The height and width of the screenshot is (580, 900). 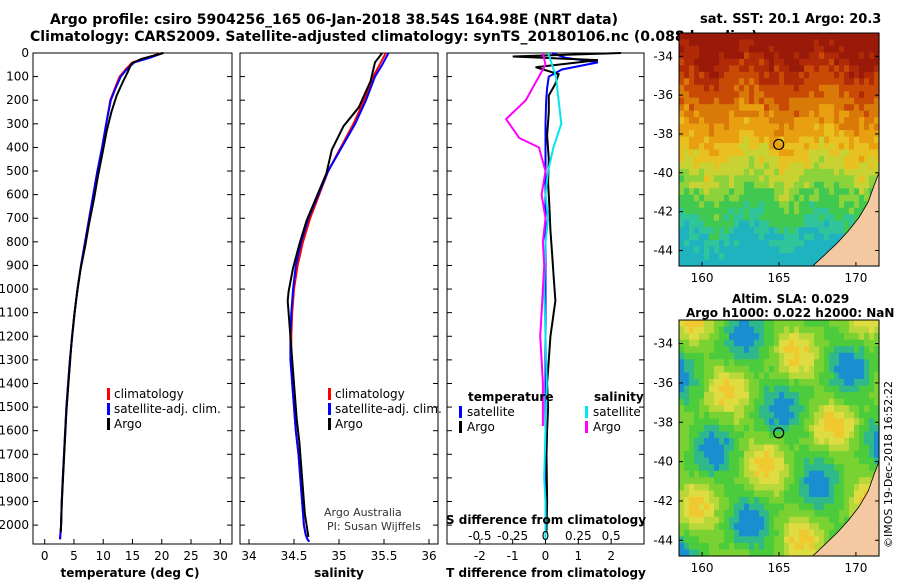 I want to click on x-tick-label: 1, so click(x=579, y=556).